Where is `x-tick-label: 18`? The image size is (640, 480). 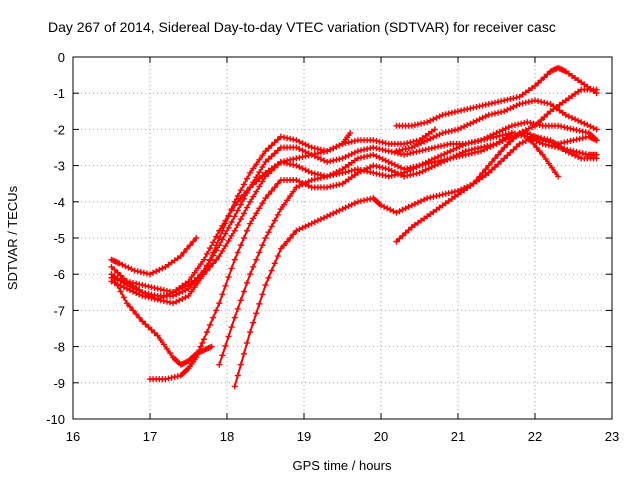
x-tick-label: 18 is located at coordinates (227, 436).